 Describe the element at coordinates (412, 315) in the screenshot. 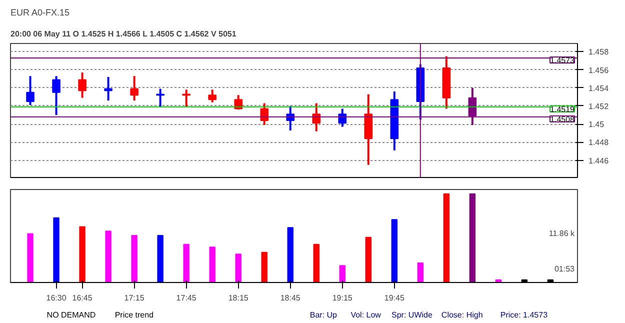

I see `text: Spr: UWide` at that location.